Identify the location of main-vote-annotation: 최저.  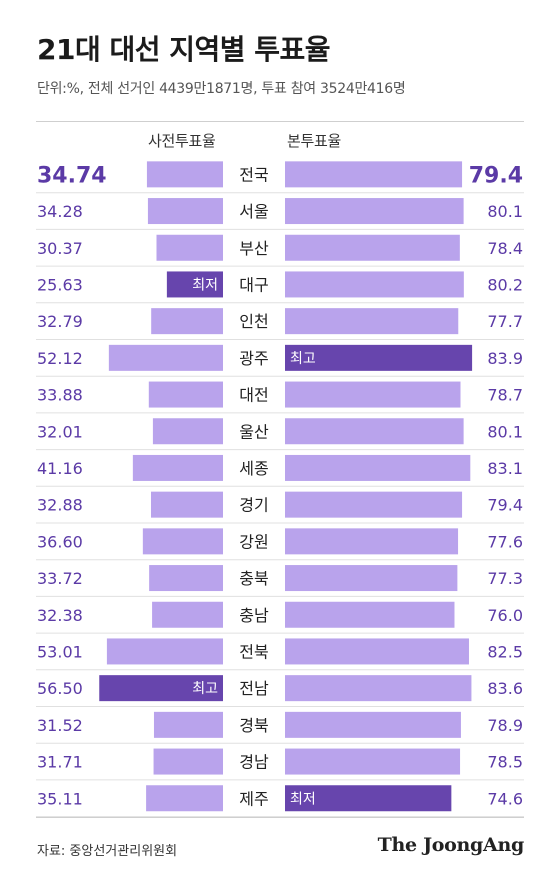
(303, 799).